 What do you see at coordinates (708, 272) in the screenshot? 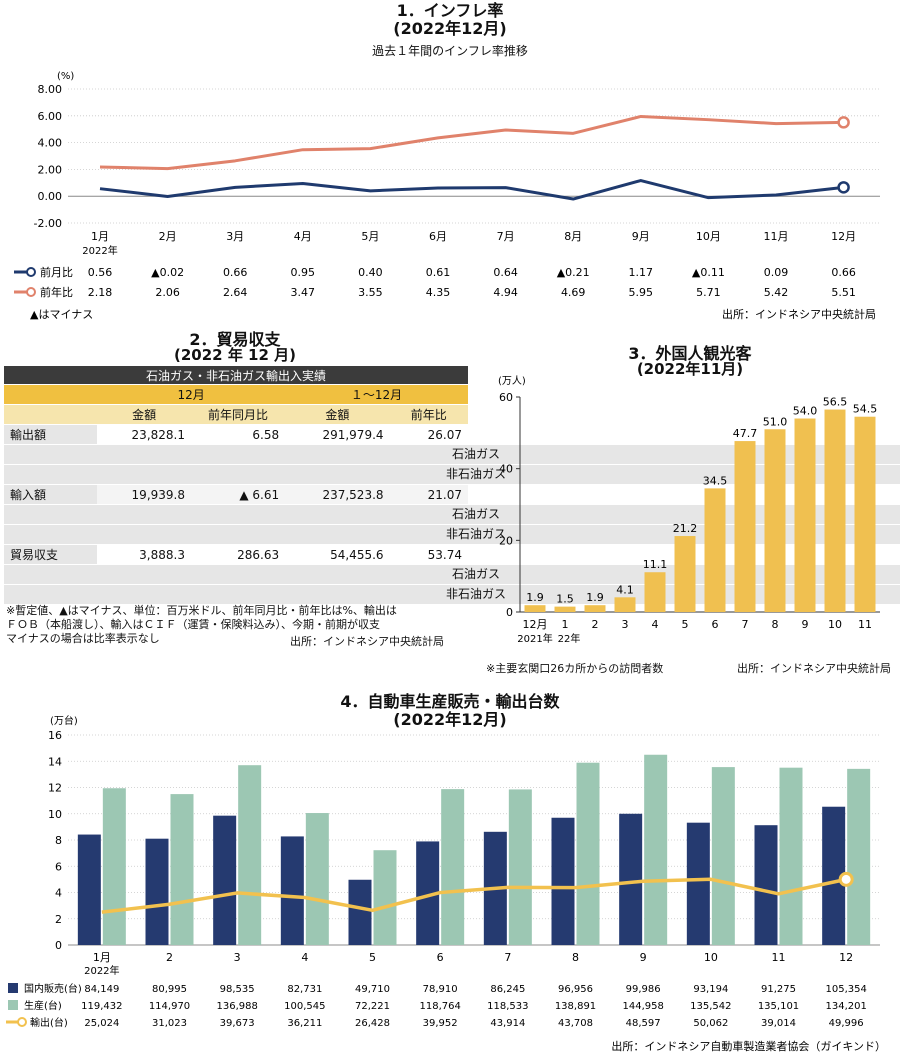
I see `inflation-data-label: ▲0.11` at bounding box center [708, 272].